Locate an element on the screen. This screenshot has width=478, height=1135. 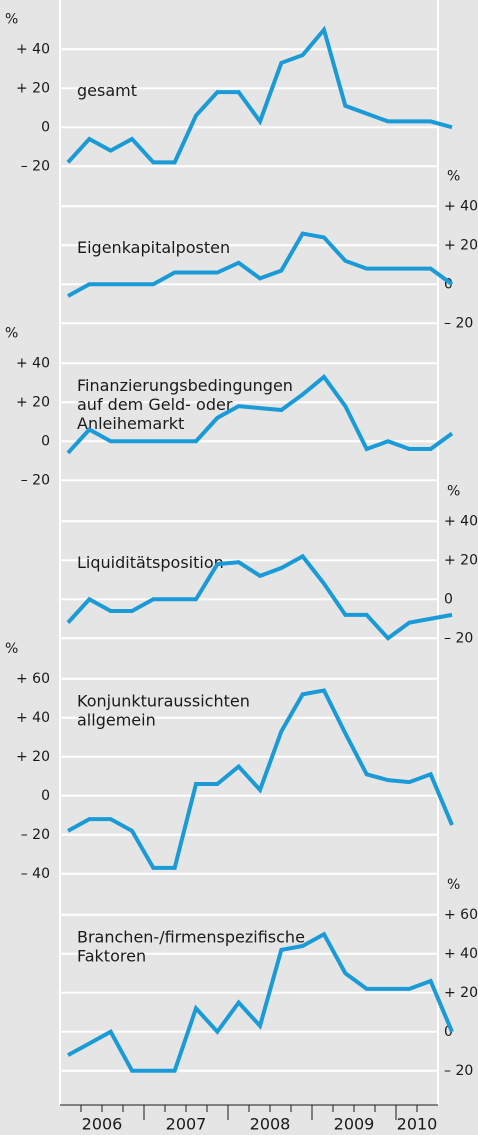
x-tick-label: 2006 is located at coordinates (102, 1124).